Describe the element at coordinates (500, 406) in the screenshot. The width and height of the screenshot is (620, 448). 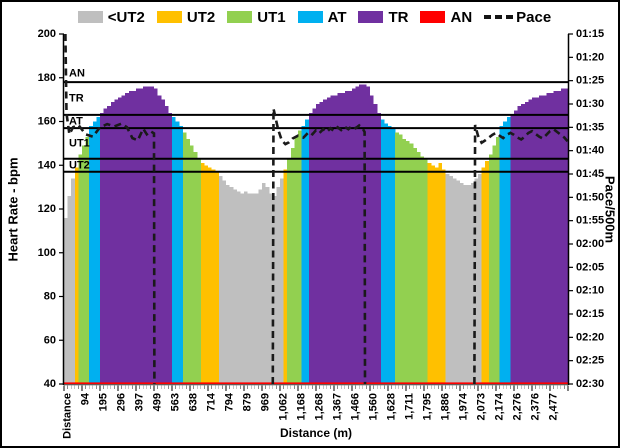
I see `x-tick-label: 2,174` at that location.